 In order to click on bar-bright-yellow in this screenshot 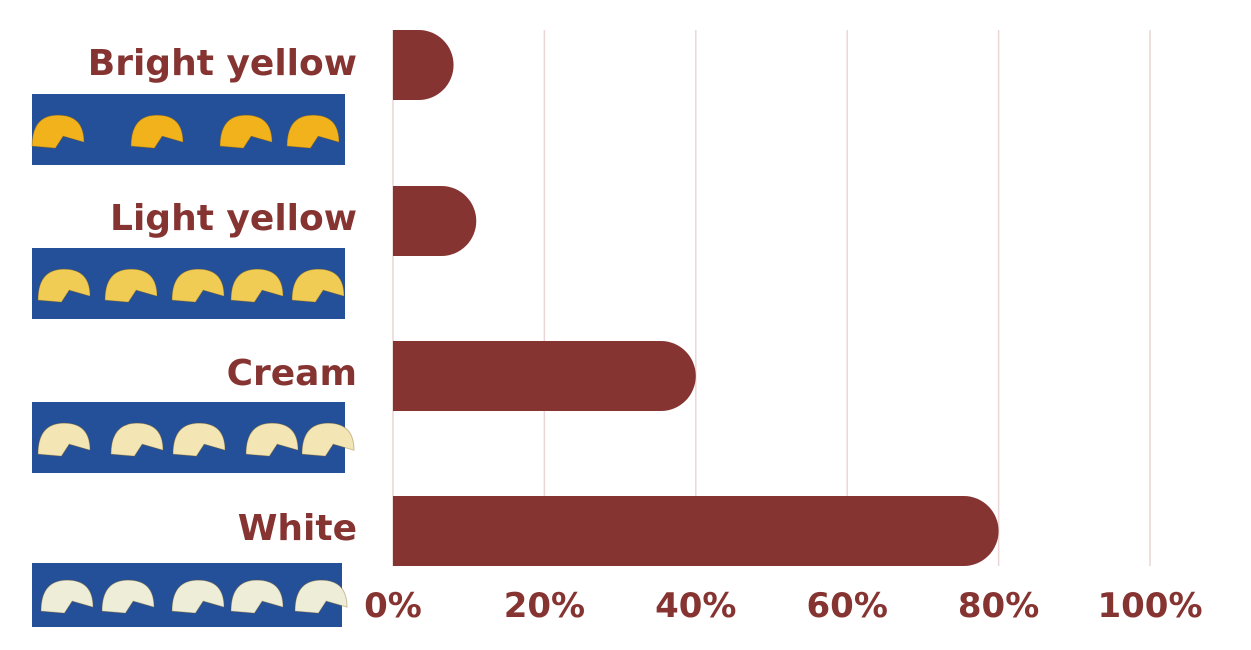, I will do `click(423, 65)`.